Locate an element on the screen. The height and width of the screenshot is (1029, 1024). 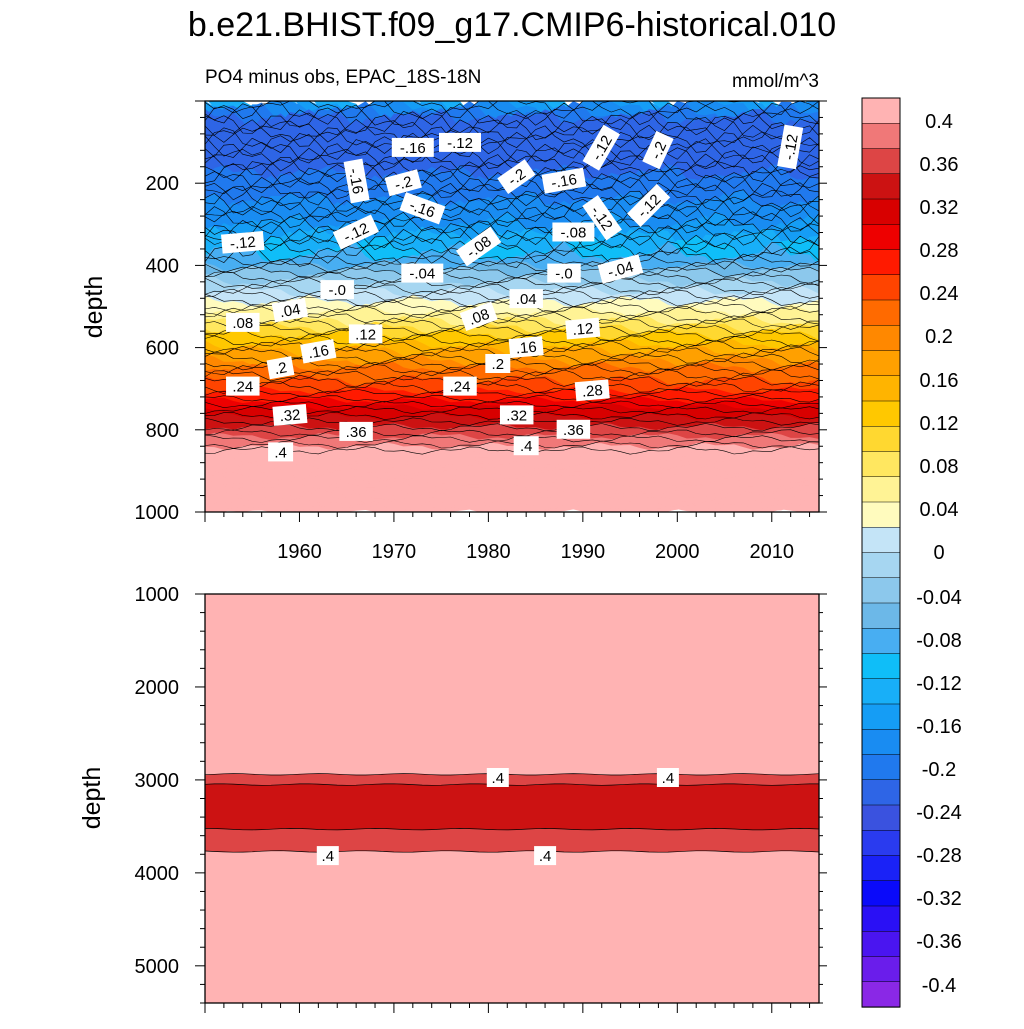
x-tick-label: 2000 is located at coordinates (677, 552).